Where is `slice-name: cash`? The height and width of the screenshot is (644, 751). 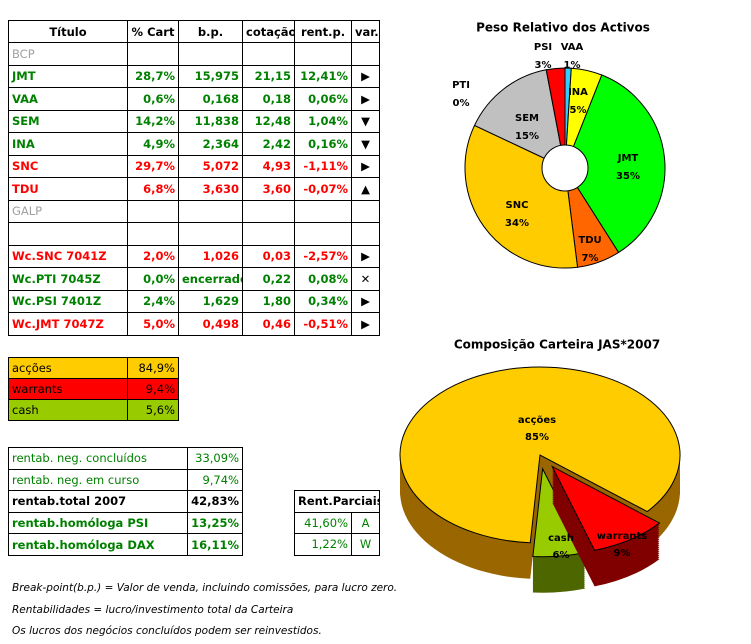
slice-name: cash is located at coordinates (561, 538).